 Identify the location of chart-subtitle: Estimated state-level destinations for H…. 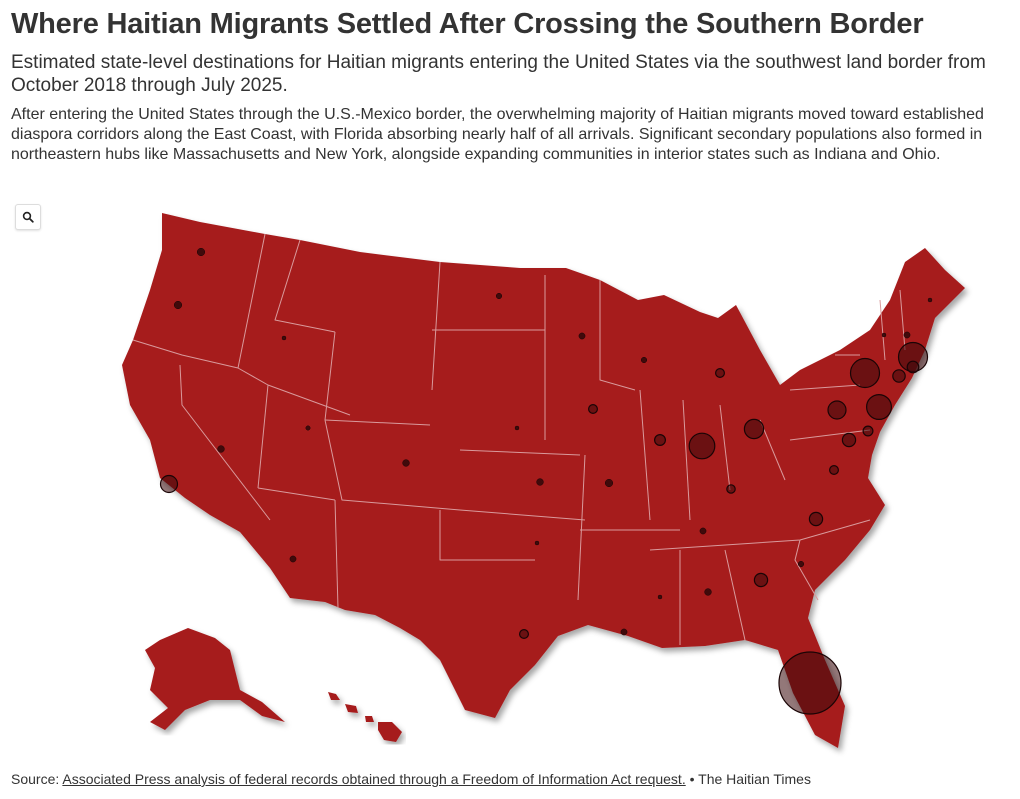
(498, 74).